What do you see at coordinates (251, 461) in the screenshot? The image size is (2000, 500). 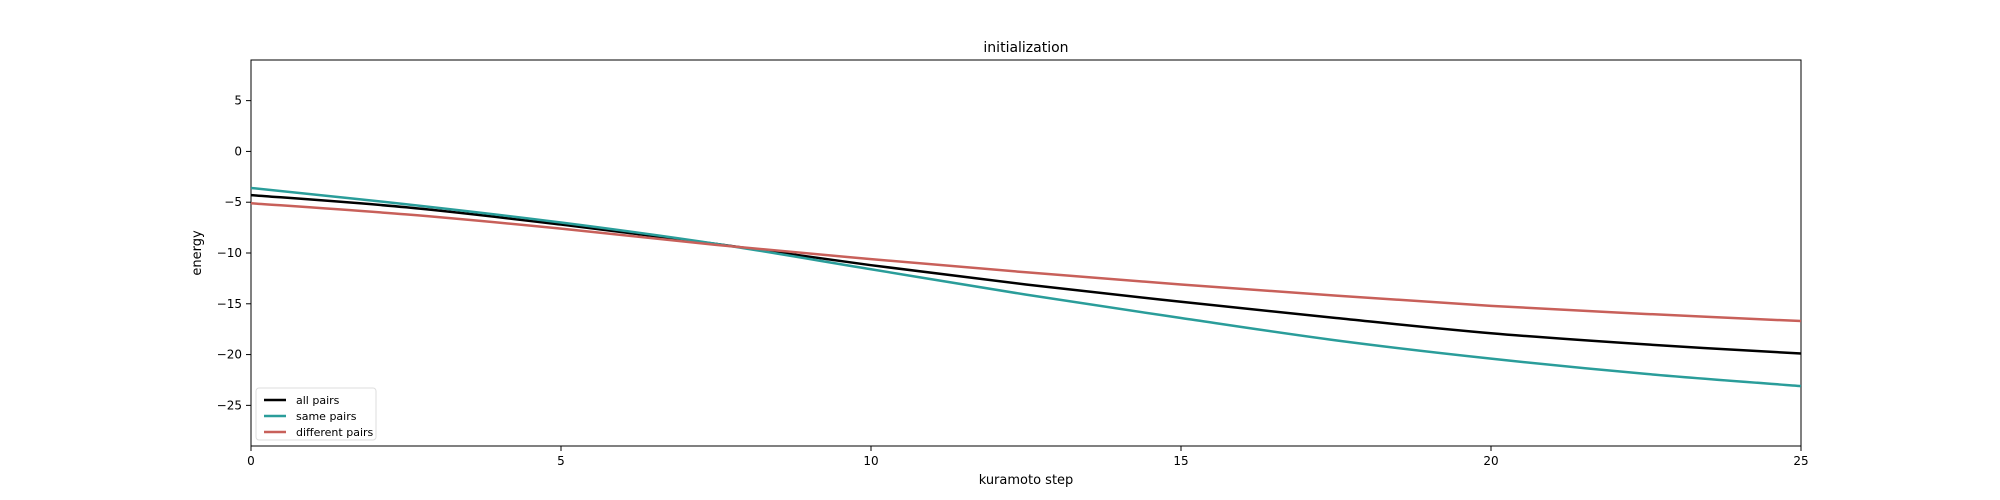 I see `x-tick-label: 0` at bounding box center [251, 461].